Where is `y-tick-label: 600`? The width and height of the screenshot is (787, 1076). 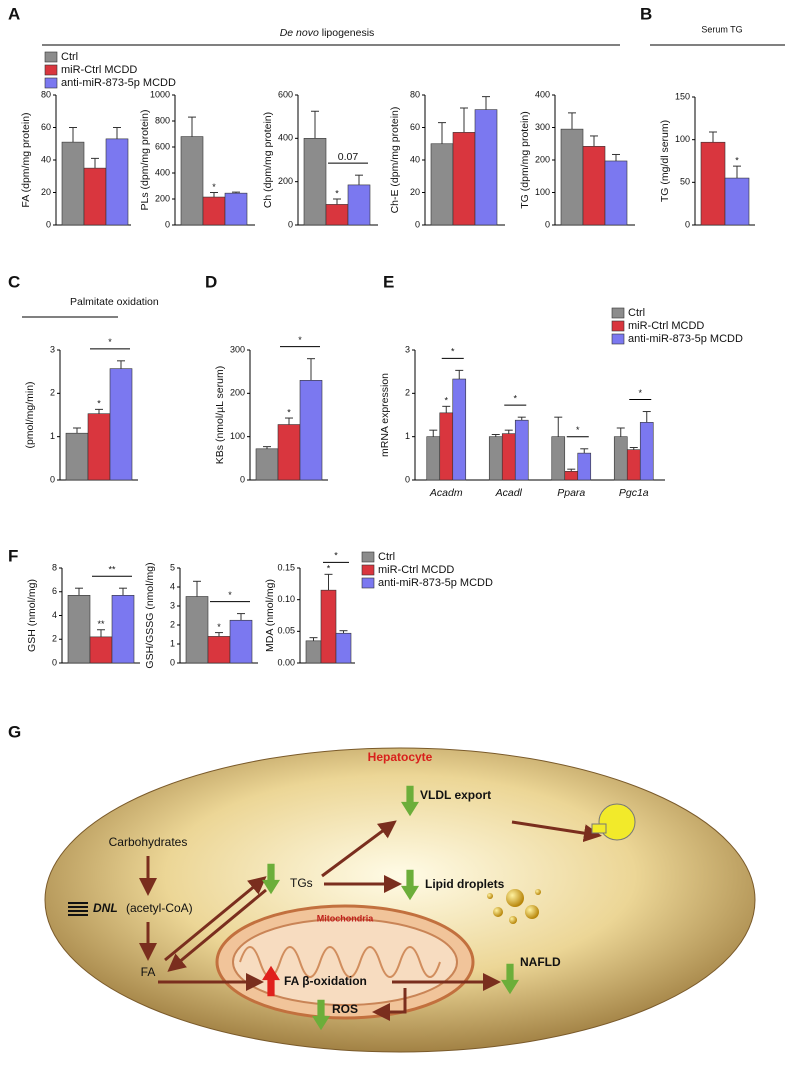 y-tick-label: 600 is located at coordinates (162, 146).